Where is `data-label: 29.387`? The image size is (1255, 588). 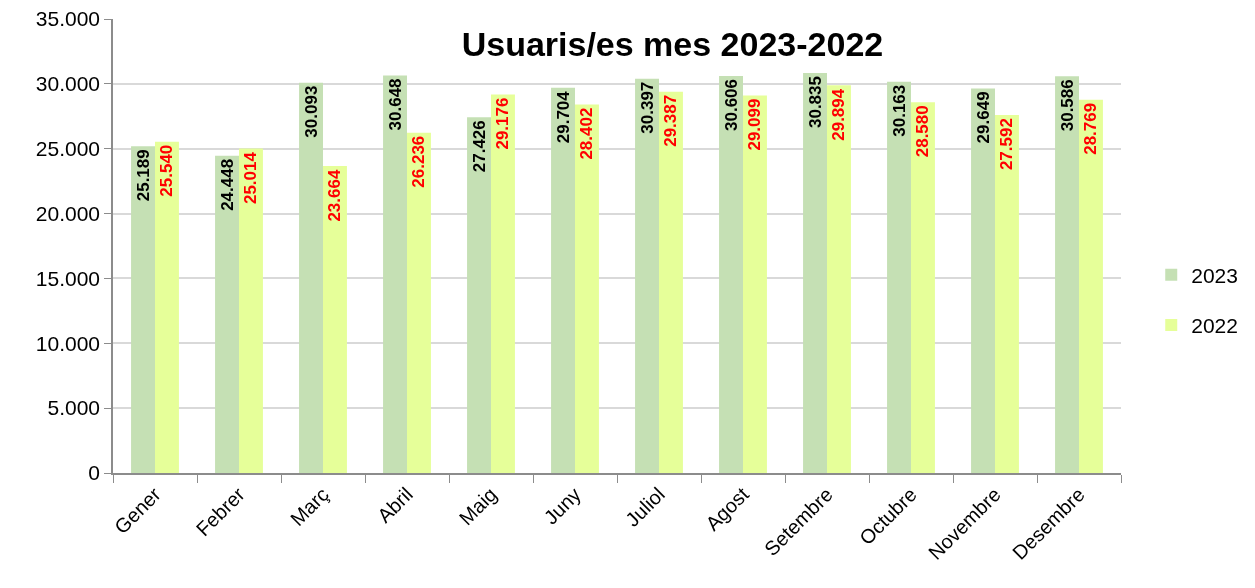
data-label: 29.387 is located at coordinates (671, 120).